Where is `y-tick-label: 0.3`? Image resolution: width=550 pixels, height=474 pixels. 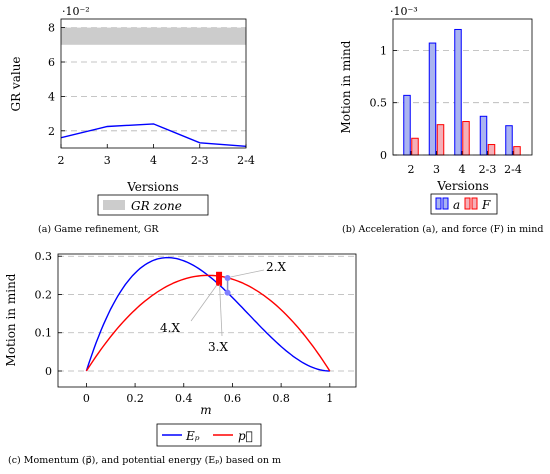 y-tick-label: 0.3 is located at coordinates (44, 256).